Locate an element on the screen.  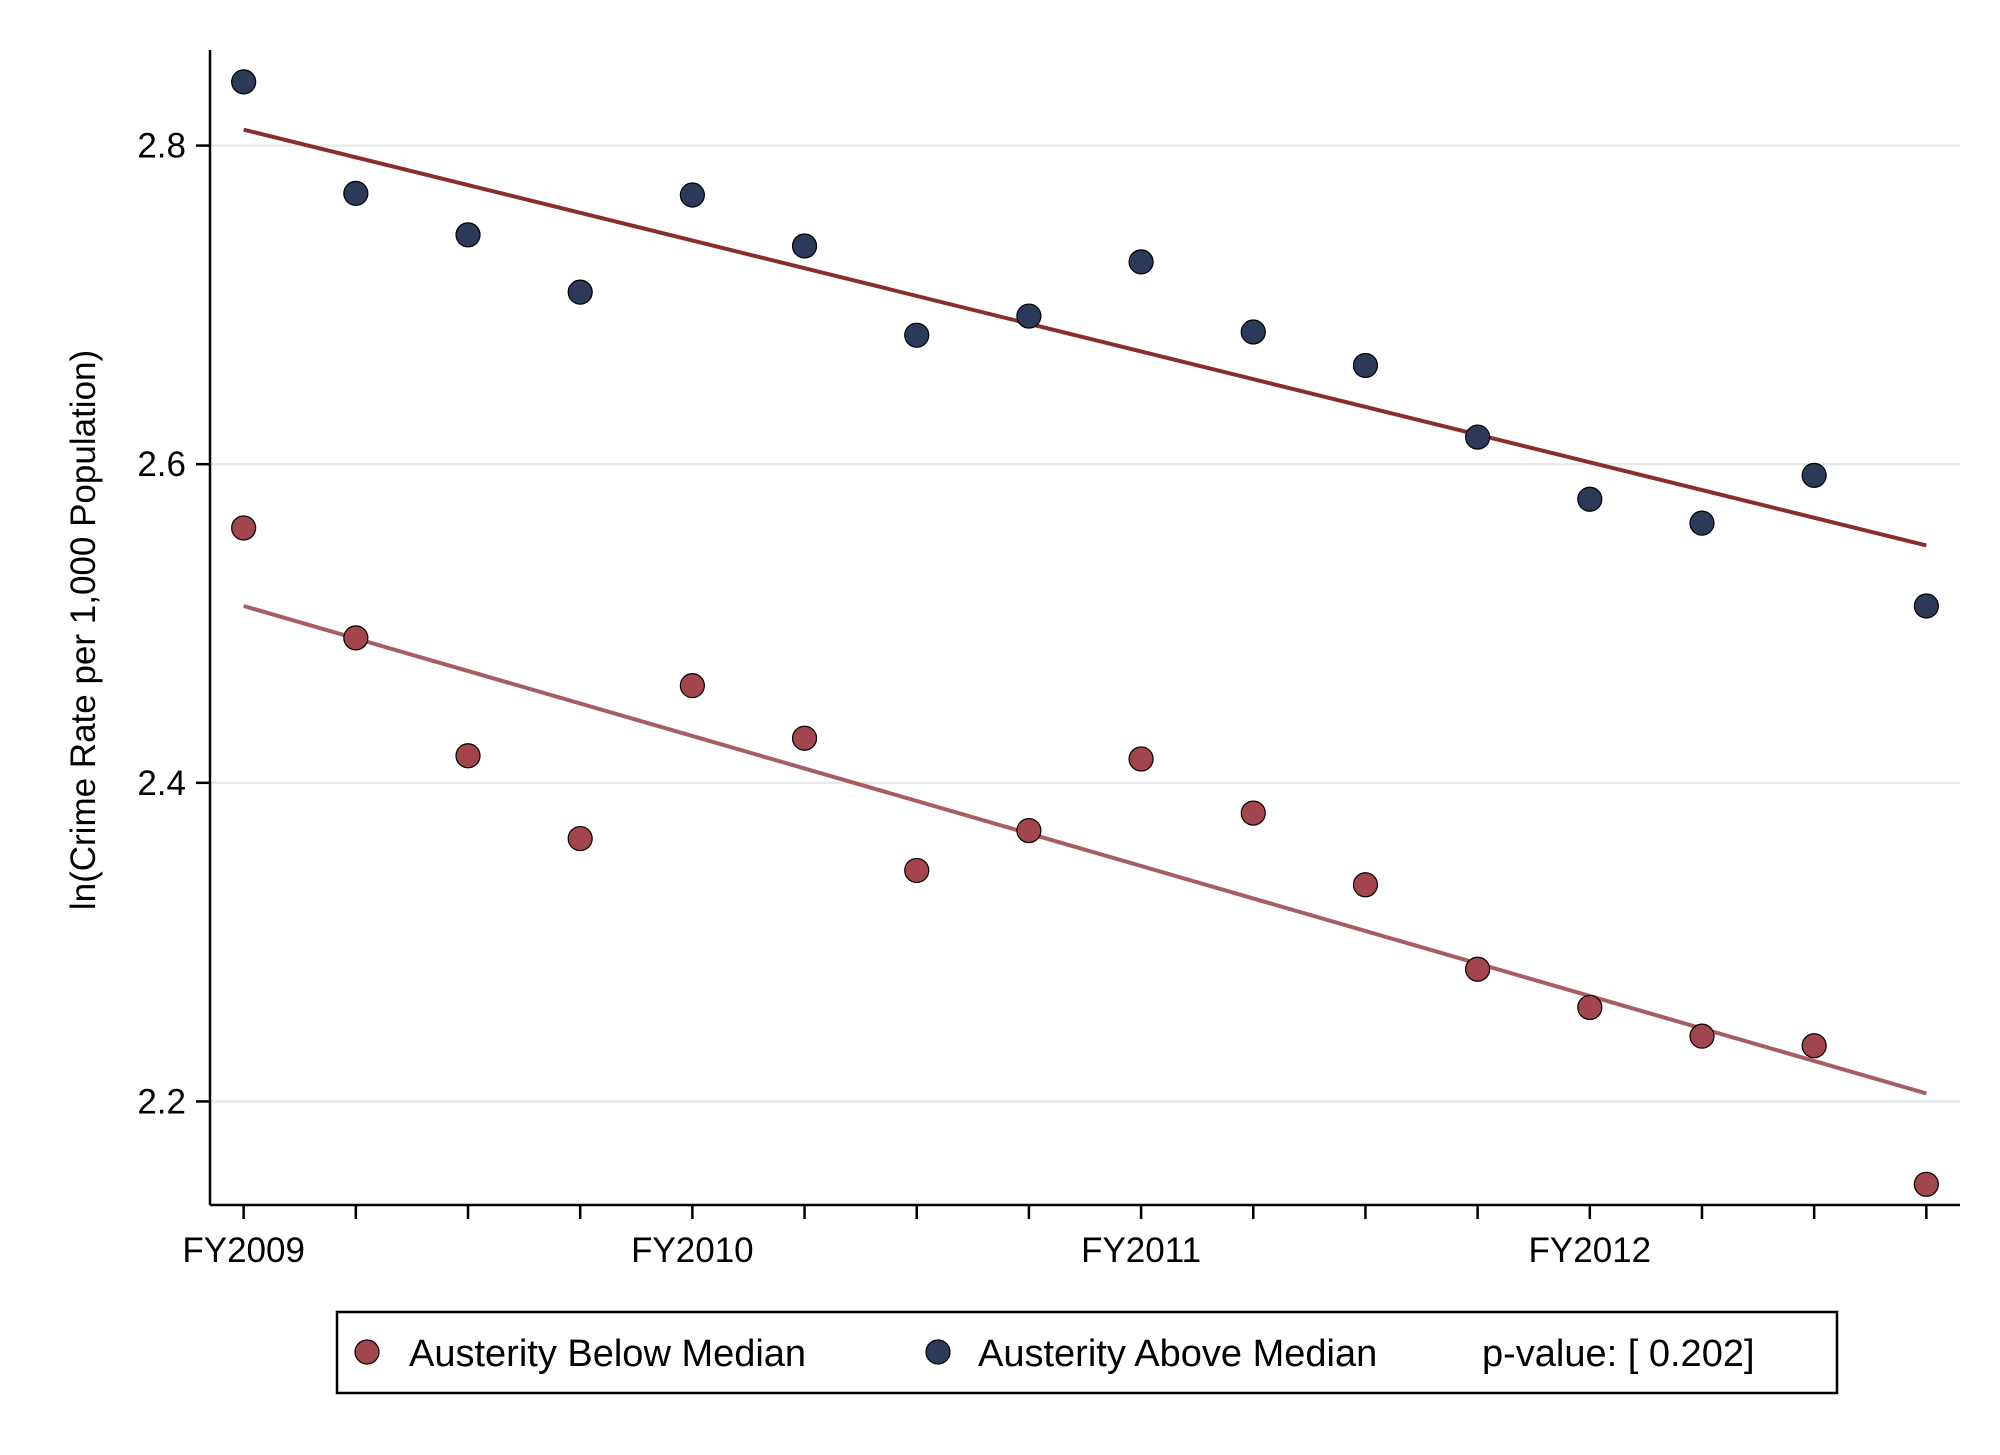
y-tick-label-2.6: 2.6 is located at coordinates (161, 464).